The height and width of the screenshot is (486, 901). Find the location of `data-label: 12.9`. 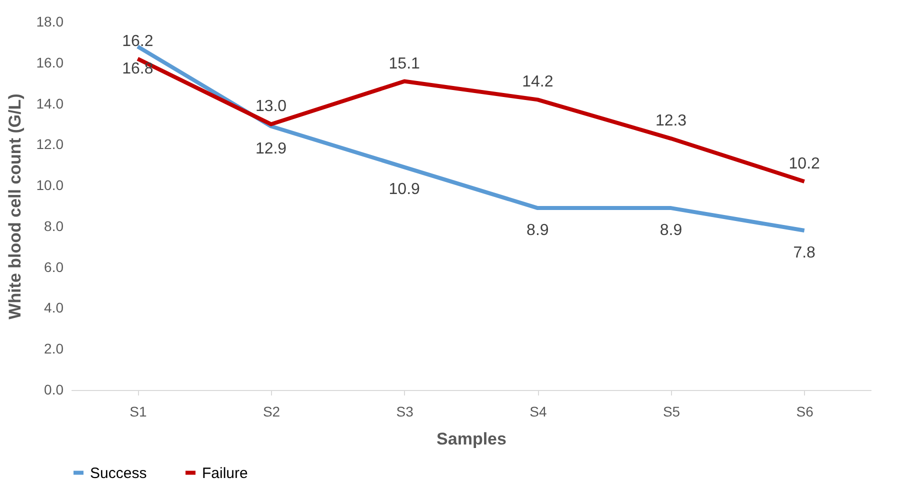

data-label: 12.9 is located at coordinates (271, 149).